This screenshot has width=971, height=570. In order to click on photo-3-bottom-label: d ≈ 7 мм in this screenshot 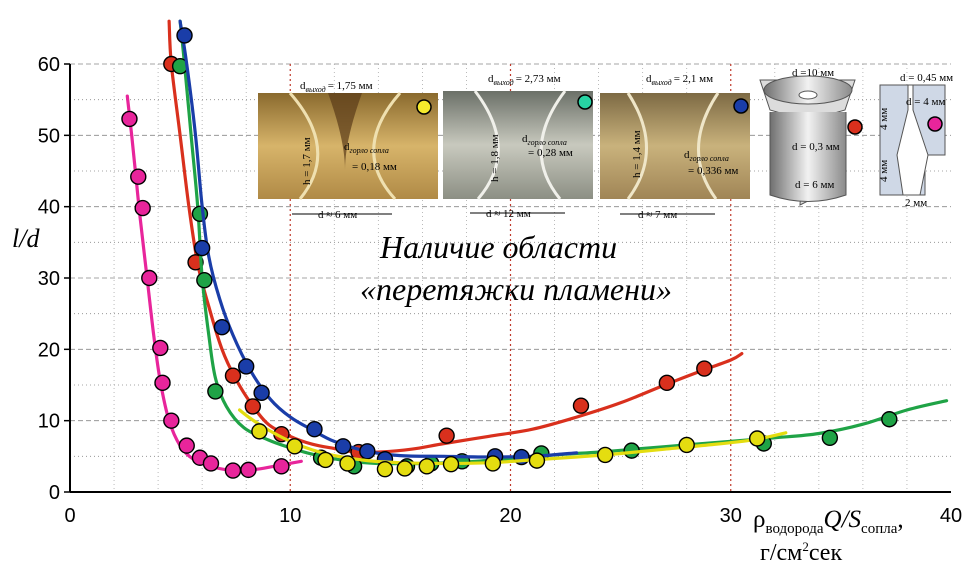, I will do `click(657, 215)`.